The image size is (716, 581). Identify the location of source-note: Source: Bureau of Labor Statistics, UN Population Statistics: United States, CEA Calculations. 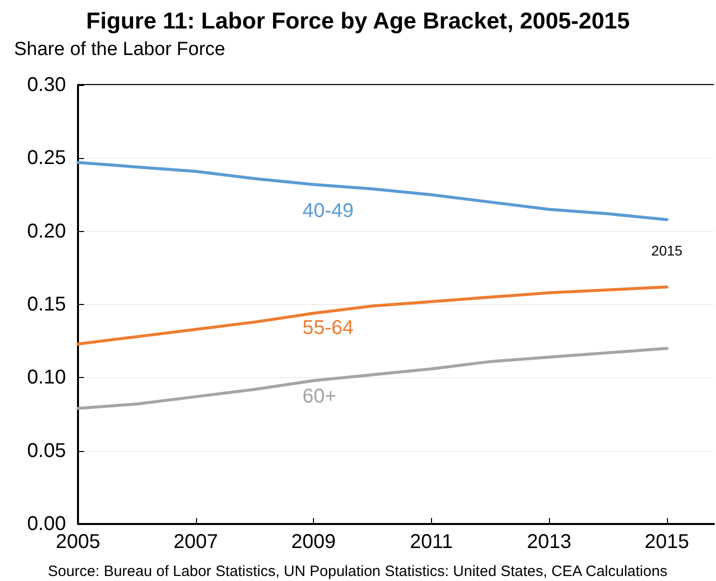
(358, 571).